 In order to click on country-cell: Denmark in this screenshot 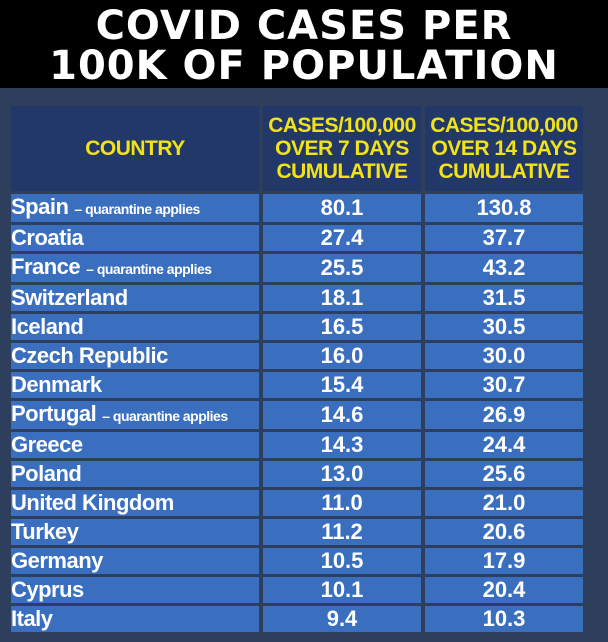, I will do `click(135, 385)`.